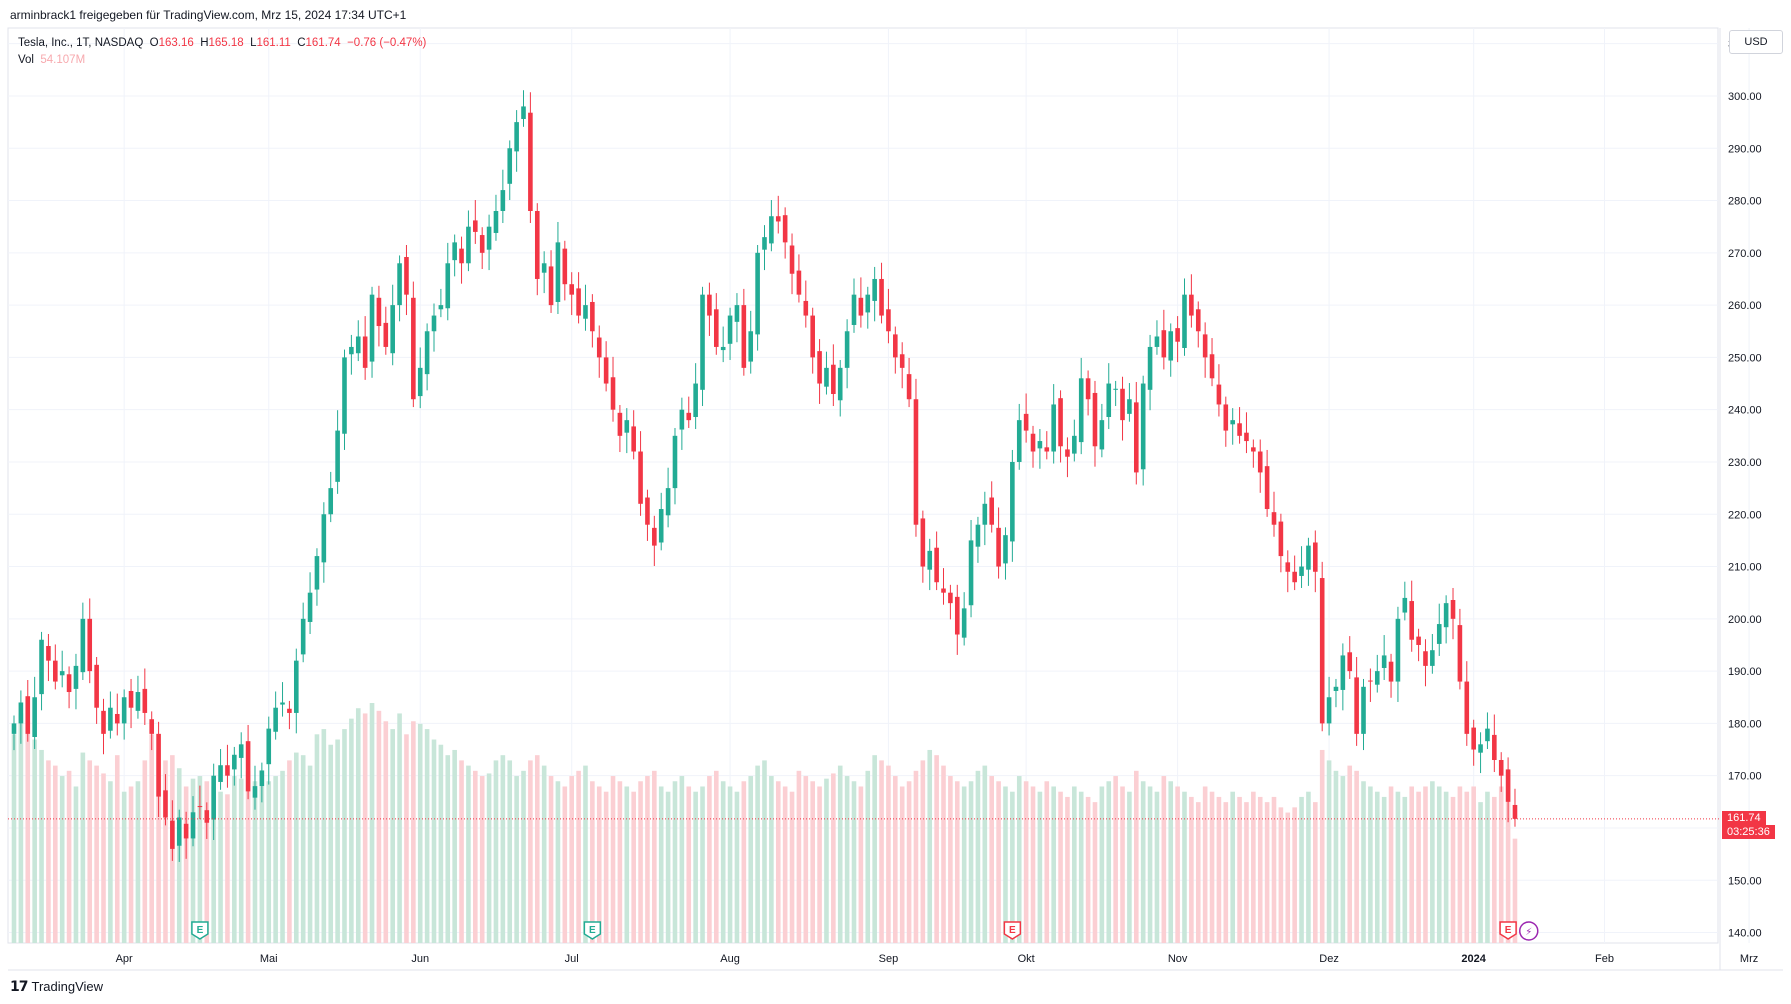  What do you see at coordinates (1756, 42) in the screenshot?
I see `currency-button: USD` at bounding box center [1756, 42].